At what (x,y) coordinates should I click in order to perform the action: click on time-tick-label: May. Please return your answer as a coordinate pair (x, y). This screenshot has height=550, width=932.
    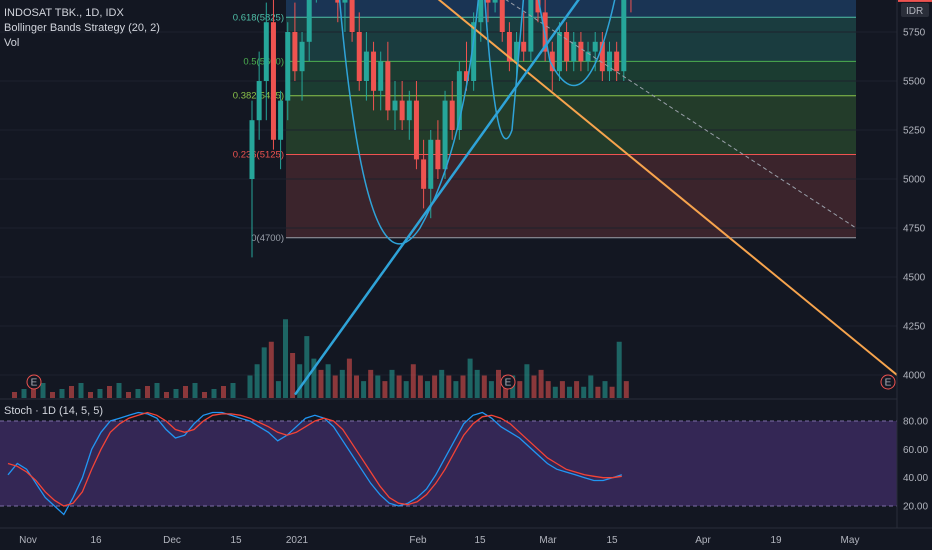
    Looking at the image, I should click on (850, 540).